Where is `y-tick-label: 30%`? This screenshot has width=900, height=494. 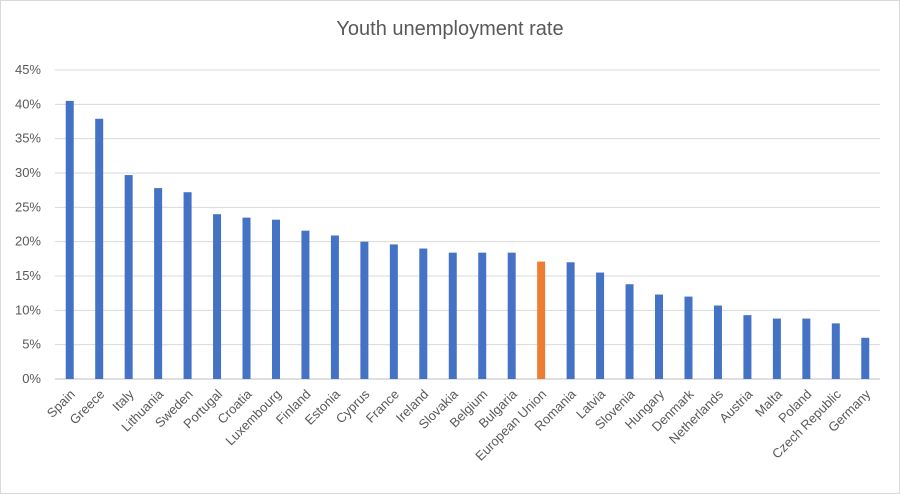 y-tick-label: 30% is located at coordinates (28, 172).